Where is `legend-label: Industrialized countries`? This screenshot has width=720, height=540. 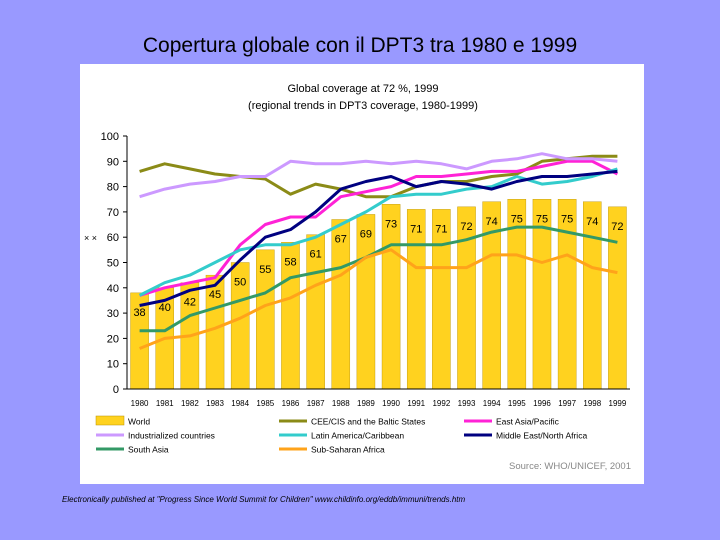 legend-label: Industrialized countries is located at coordinates (171, 436).